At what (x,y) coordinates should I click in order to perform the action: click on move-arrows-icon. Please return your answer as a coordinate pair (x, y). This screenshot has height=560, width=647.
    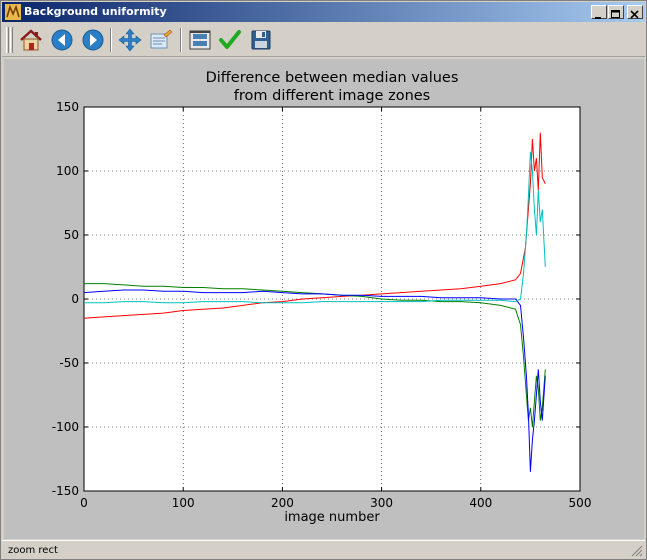
    Looking at the image, I should click on (130, 40).